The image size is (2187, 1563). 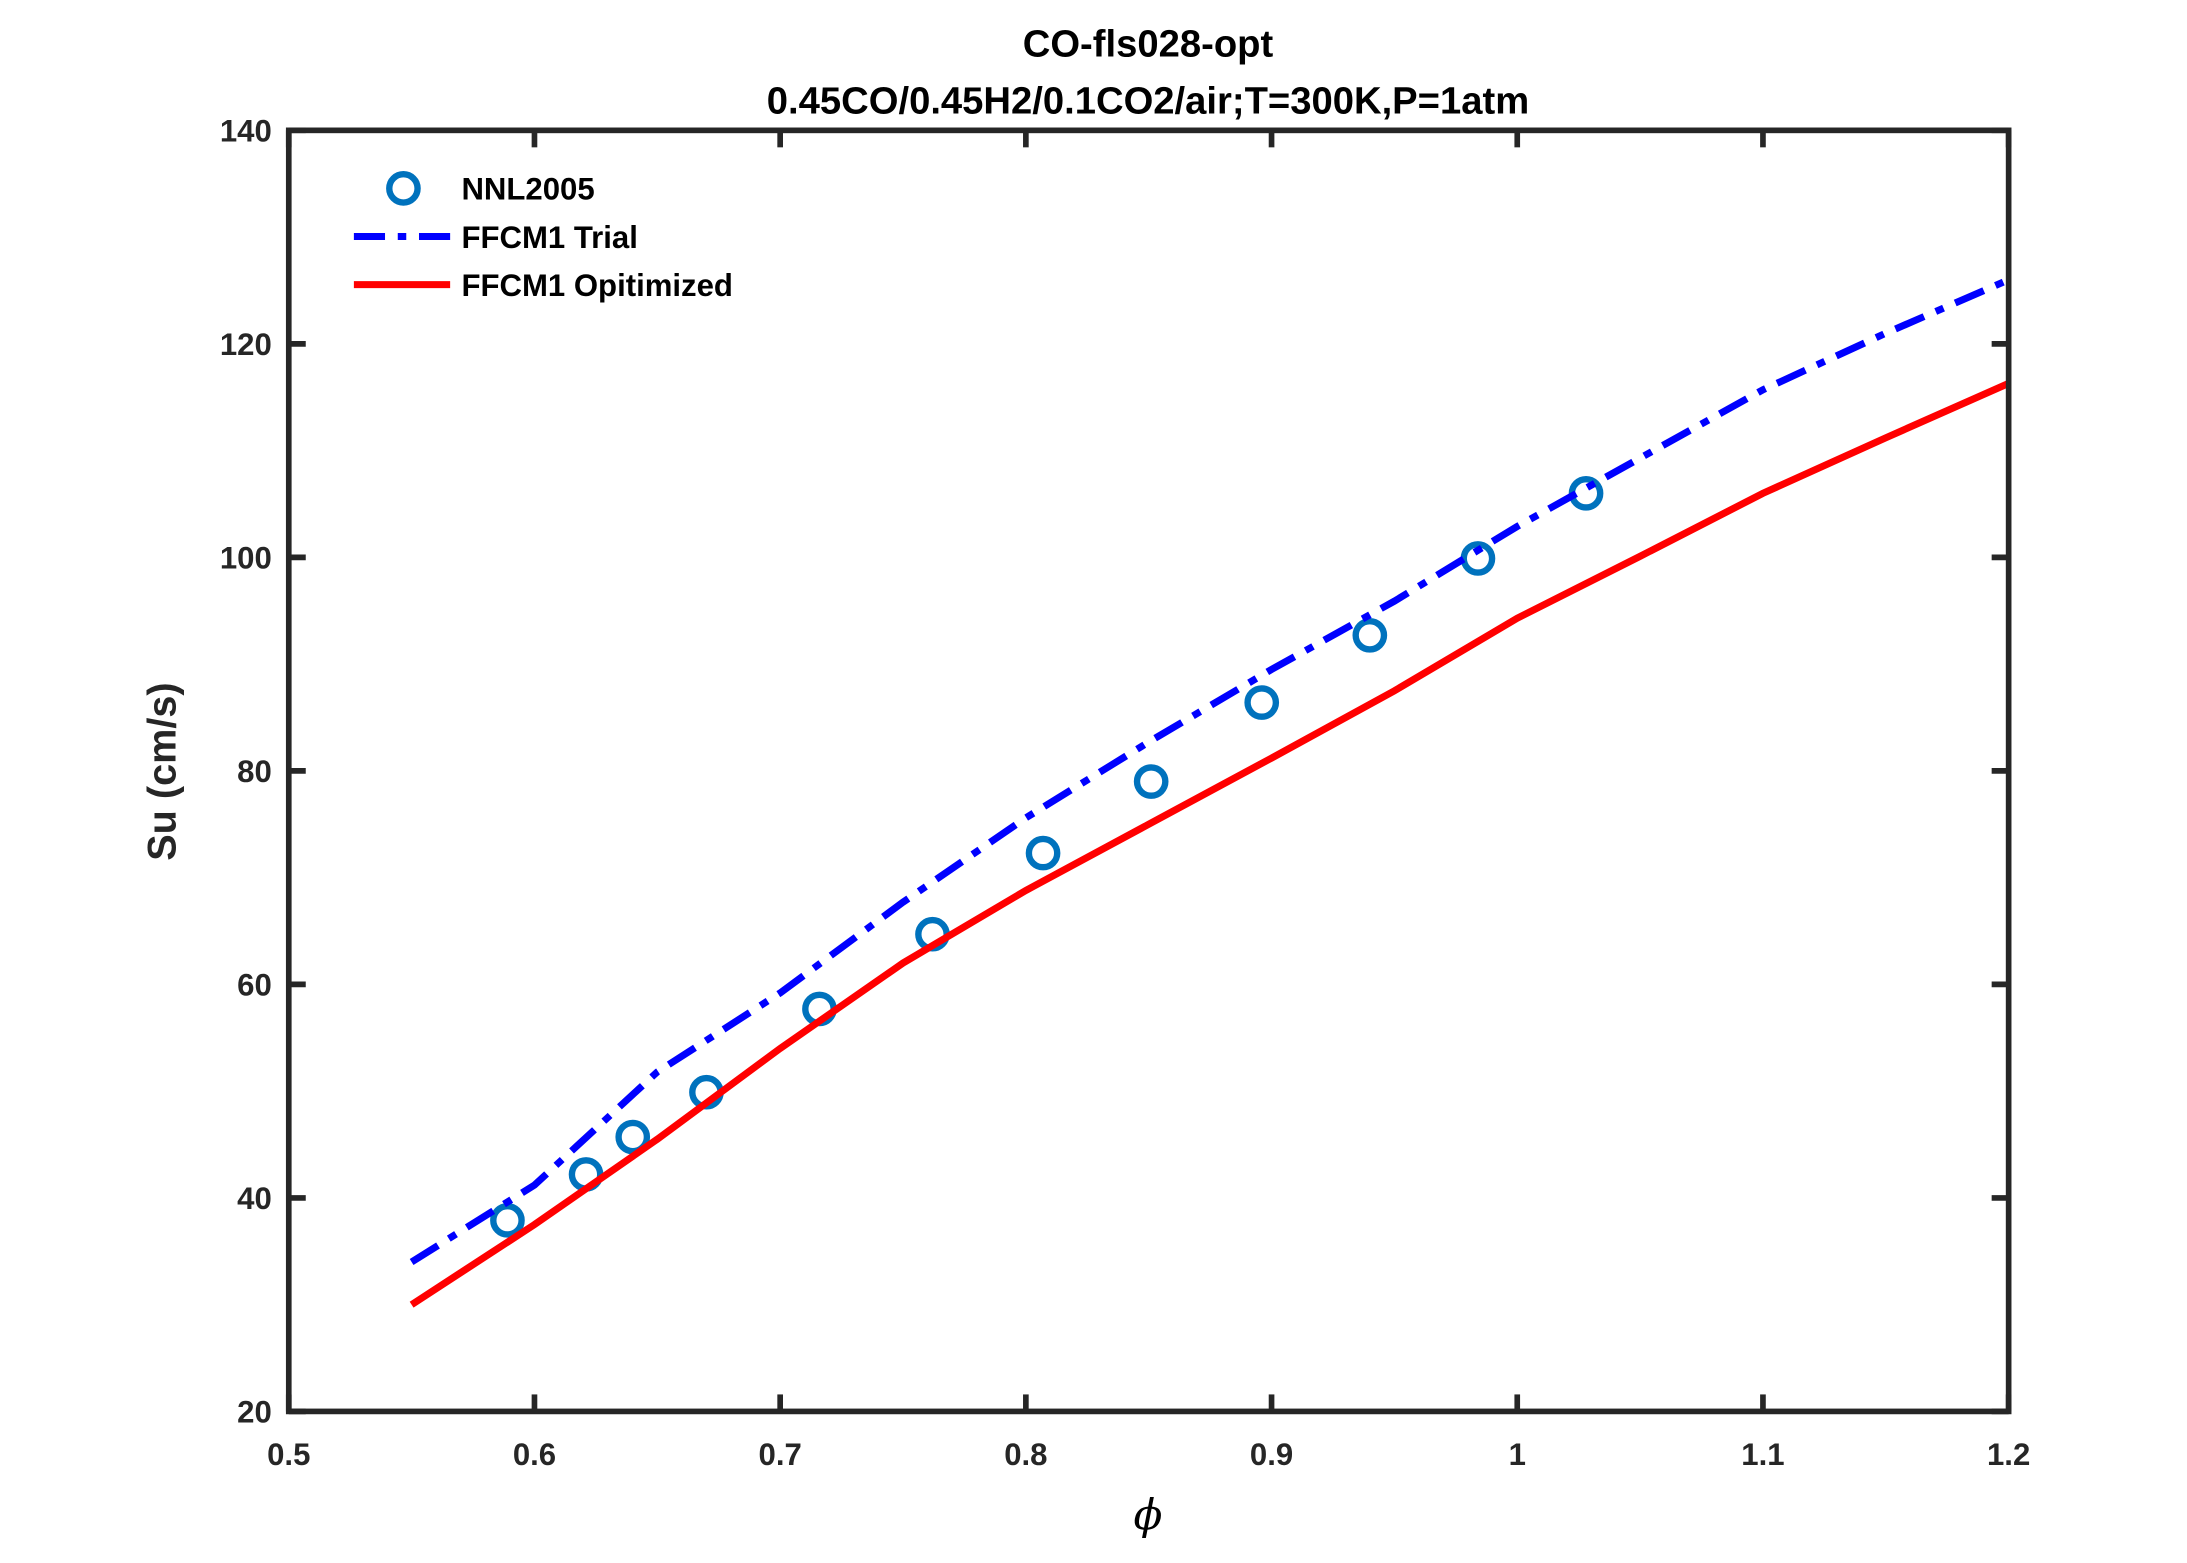 I want to click on y-tick-label: 80, so click(x=254, y=771).